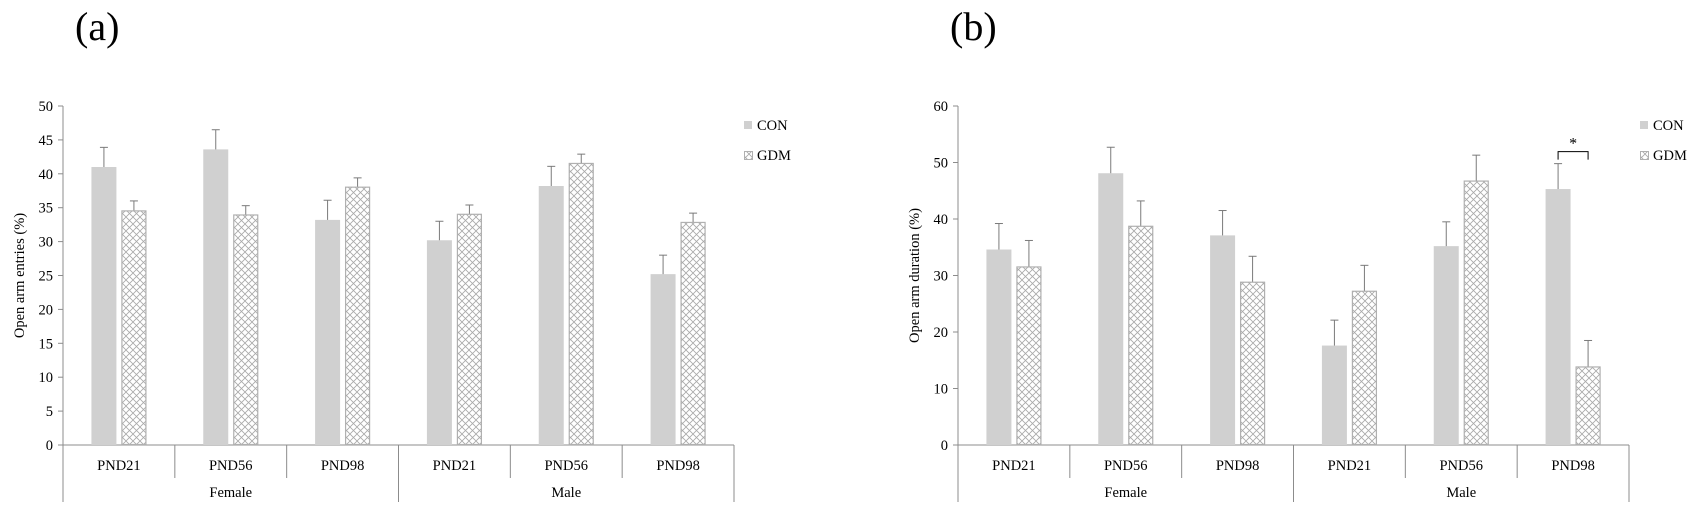 The height and width of the screenshot is (515, 1701). What do you see at coordinates (46, 344) in the screenshot?
I see `y-tick-label: 15` at bounding box center [46, 344].